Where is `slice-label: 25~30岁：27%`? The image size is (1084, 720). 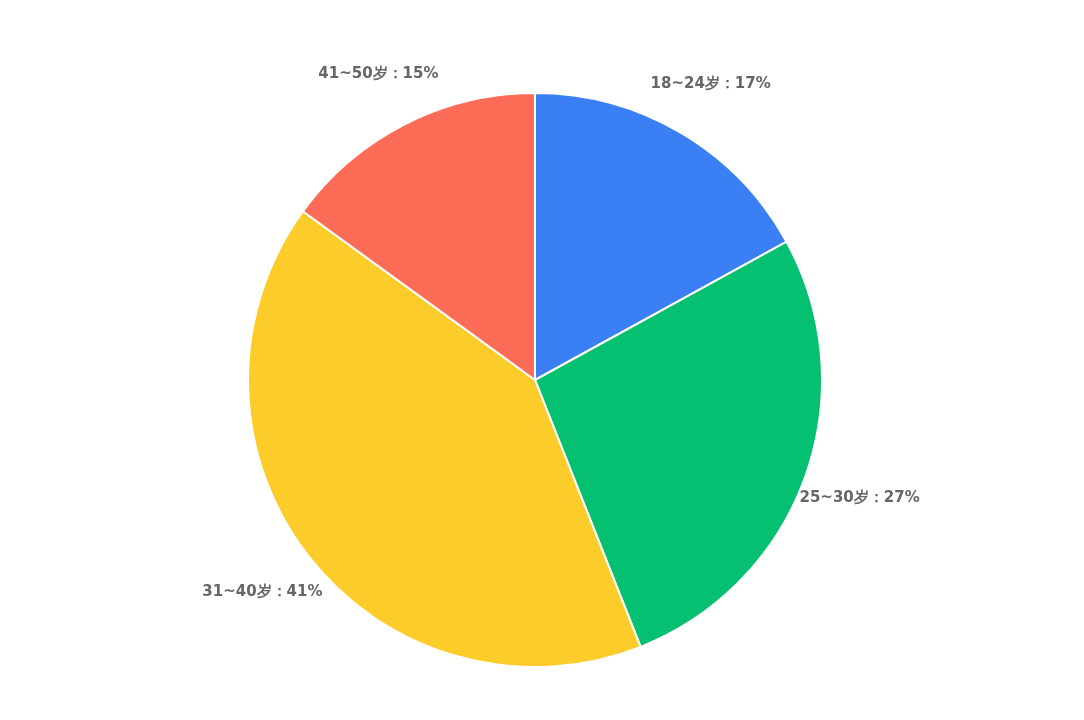
slice-label: 25~30岁：27% is located at coordinates (859, 496).